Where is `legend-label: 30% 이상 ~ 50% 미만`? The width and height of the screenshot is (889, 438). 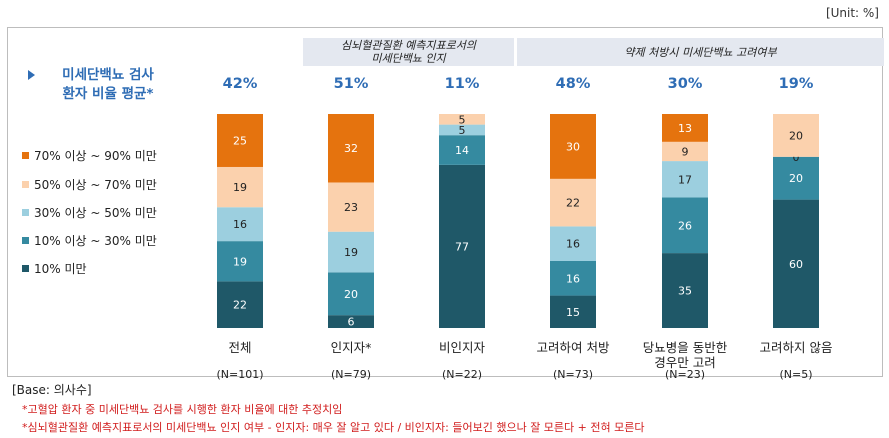 legend-label: 30% 이상 ~ 50% 미만 is located at coordinates (95, 213).